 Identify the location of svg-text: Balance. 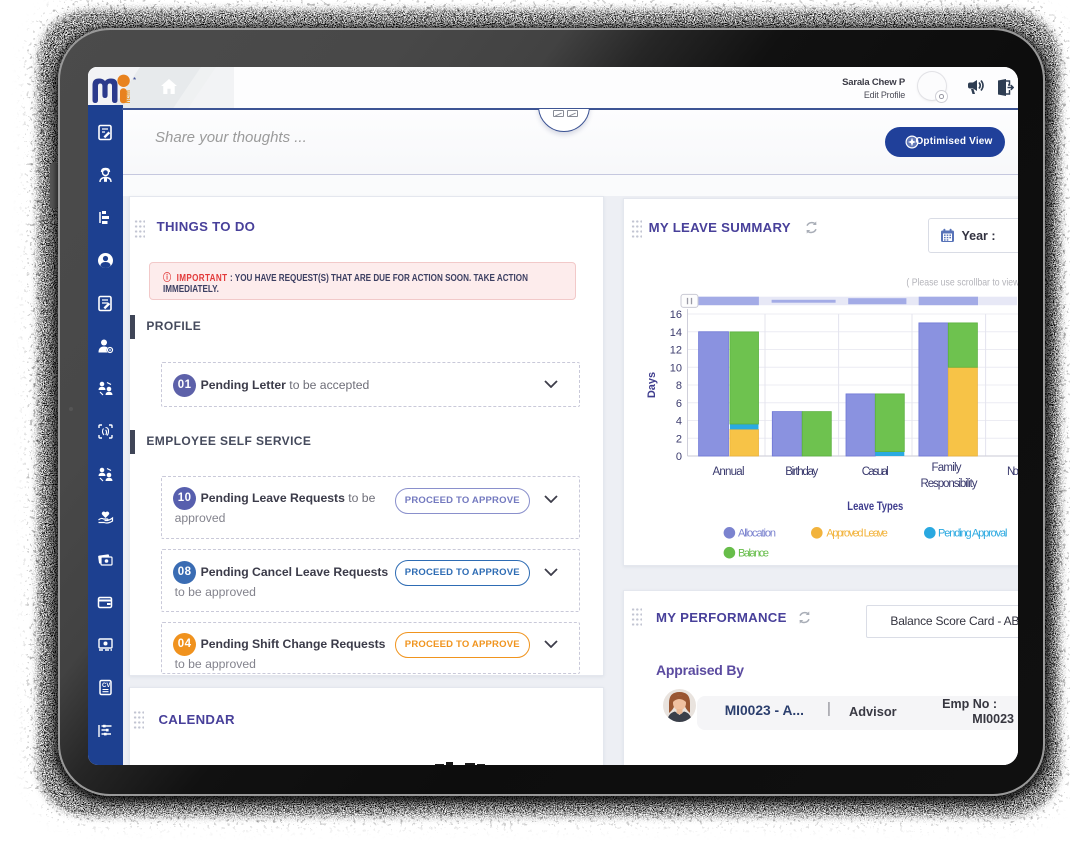
(753, 554).